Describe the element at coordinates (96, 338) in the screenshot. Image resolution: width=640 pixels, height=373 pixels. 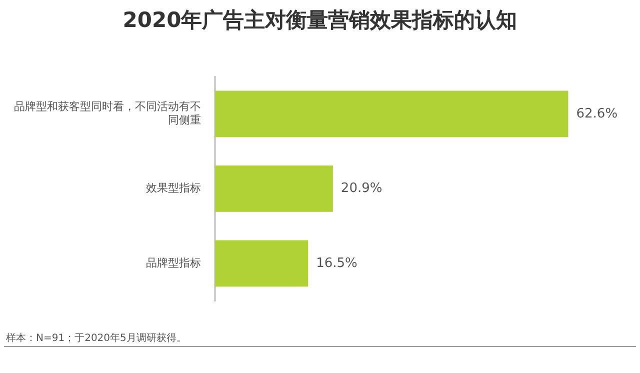
I see `text: 样本：N=91；于2020年5月调研获得。` at that location.